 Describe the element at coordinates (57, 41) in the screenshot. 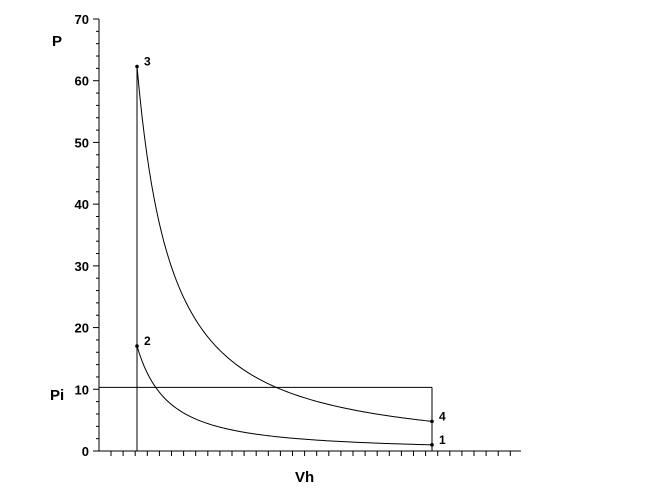

I see `y-axis-title: P` at that location.